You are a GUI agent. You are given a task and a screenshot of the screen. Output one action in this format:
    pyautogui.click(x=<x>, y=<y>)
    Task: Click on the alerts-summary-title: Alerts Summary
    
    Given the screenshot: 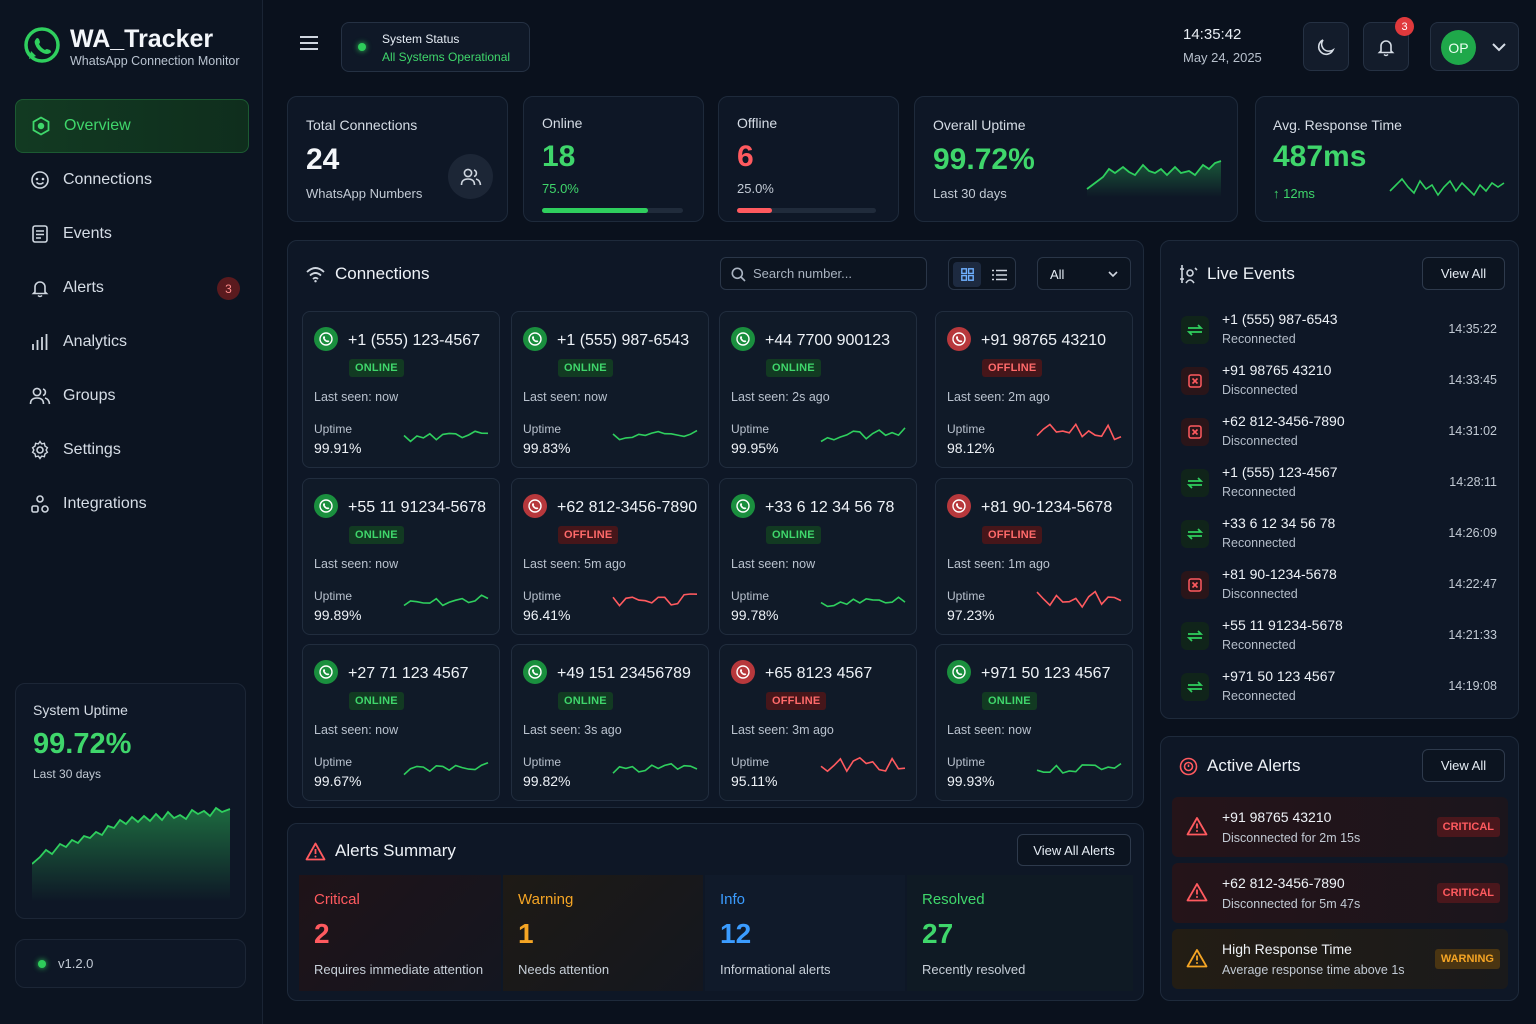 What is the action you would take?
    pyautogui.click(x=395, y=850)
    